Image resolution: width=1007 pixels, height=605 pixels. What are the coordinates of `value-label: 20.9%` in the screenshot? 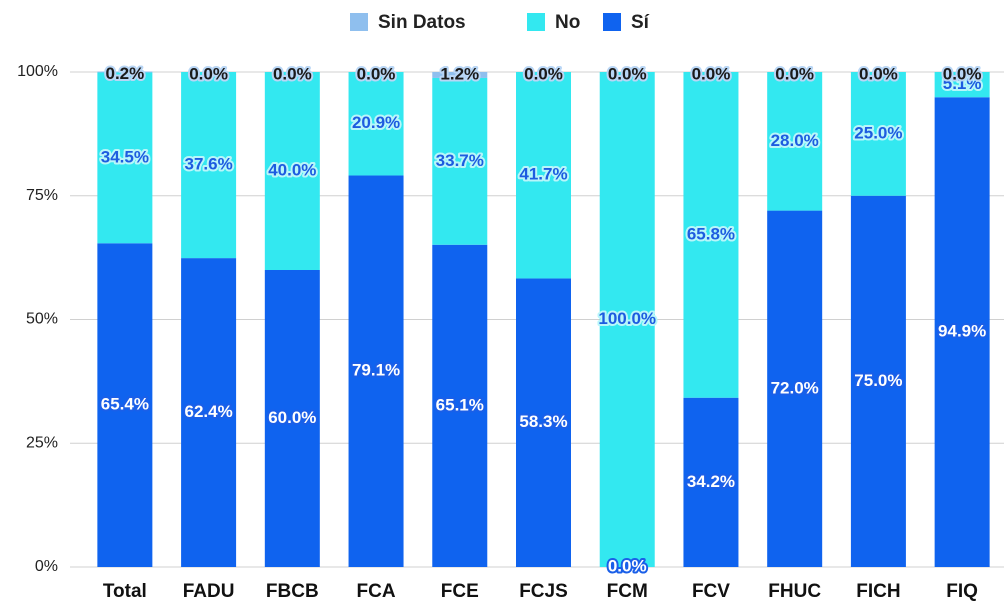 It's located at (376, 122).